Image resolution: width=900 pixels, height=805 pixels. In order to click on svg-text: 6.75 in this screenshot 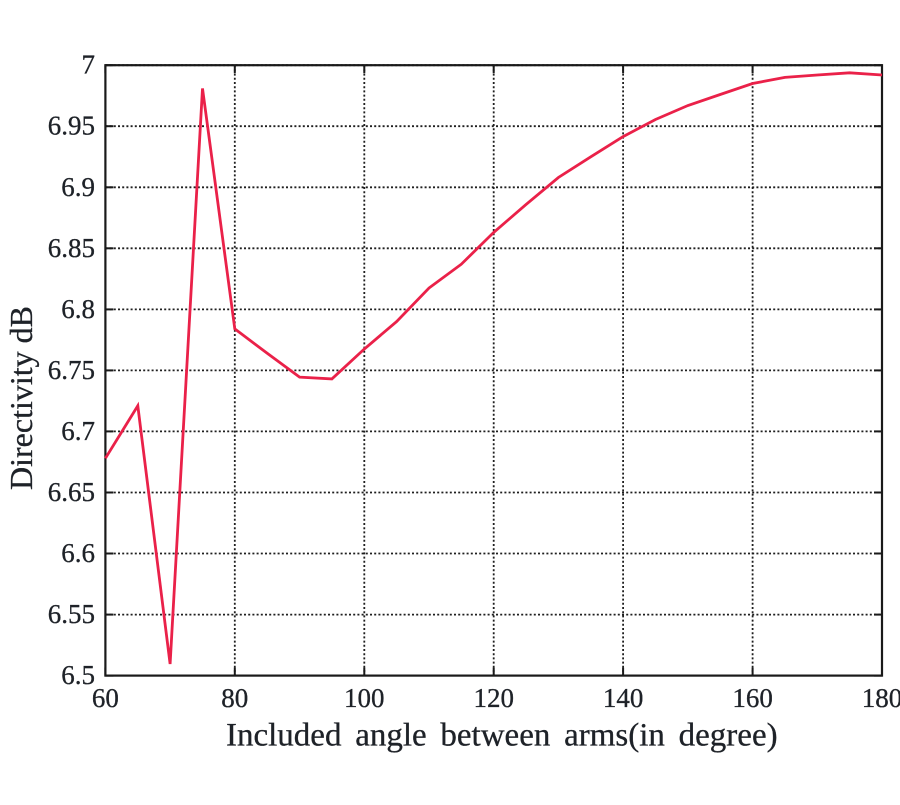, I will do `click(71, 370)`.